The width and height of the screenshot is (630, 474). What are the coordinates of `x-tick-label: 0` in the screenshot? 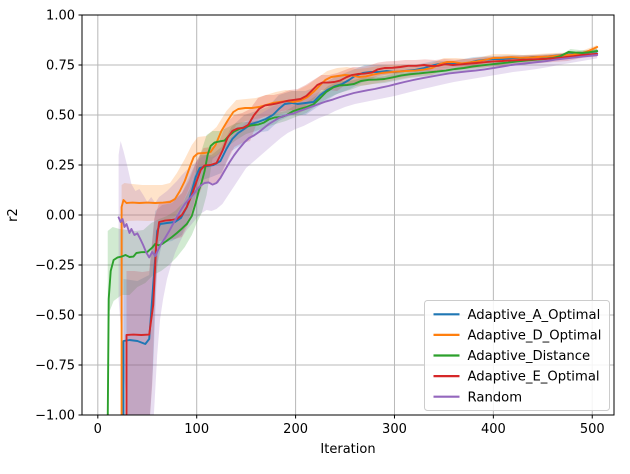 It's located at (98, 429).